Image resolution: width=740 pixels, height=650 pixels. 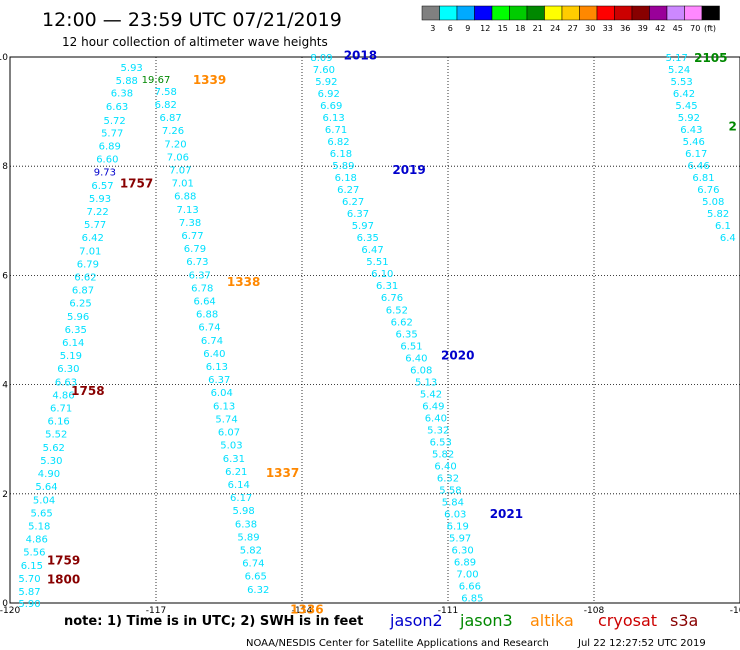 What do you see at coordinates (239, 485) in the screenshot?
I see `wave-height-value: 6.14` at bounding box center [239, 485].